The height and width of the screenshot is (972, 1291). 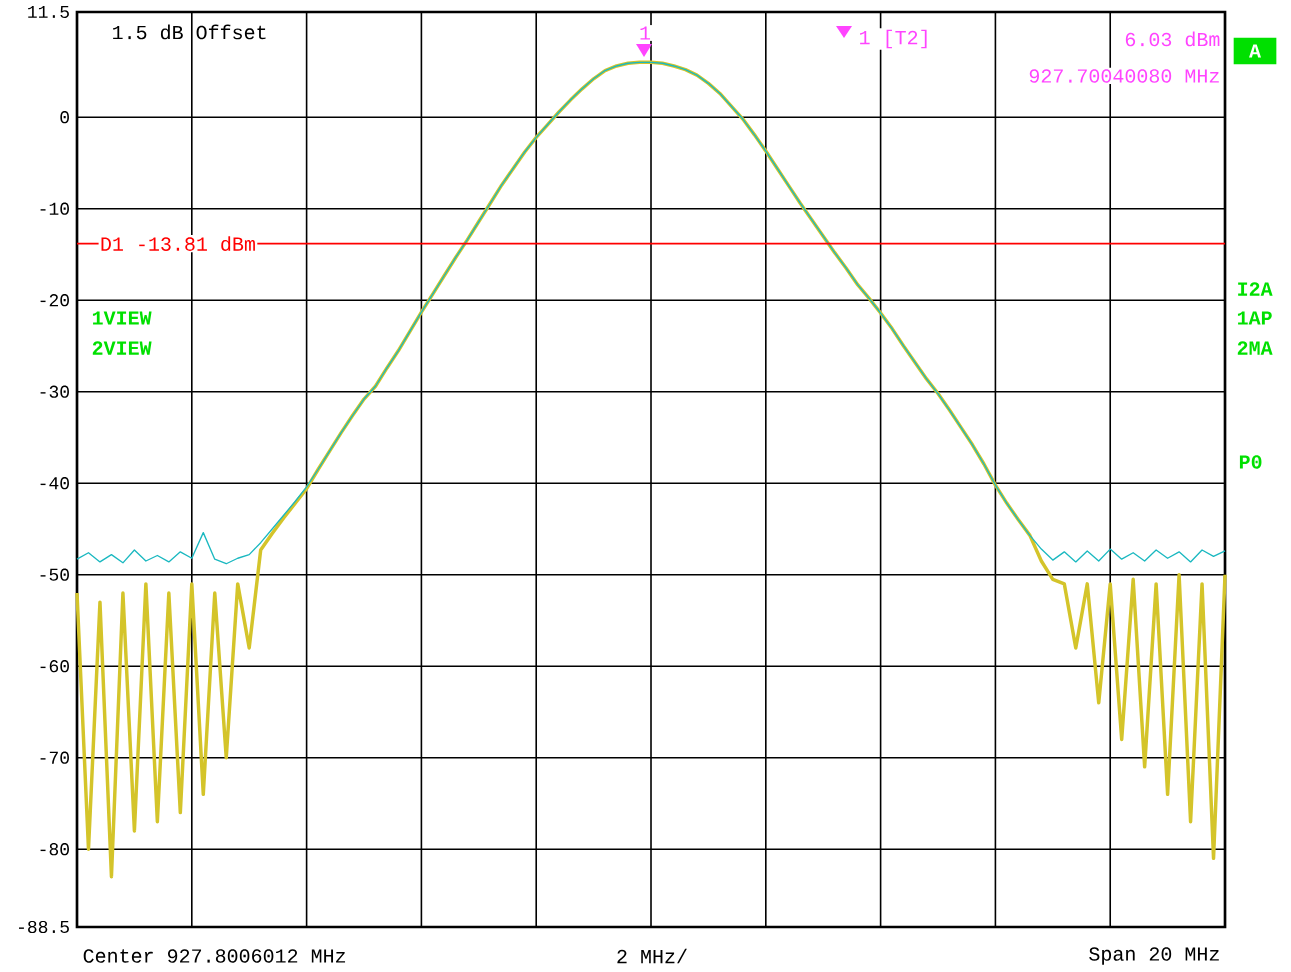 What do you see at coordinates (43, 927) in the screenshot?
I see `y-tick-label: -88.5` at bounding box center [43, 927].